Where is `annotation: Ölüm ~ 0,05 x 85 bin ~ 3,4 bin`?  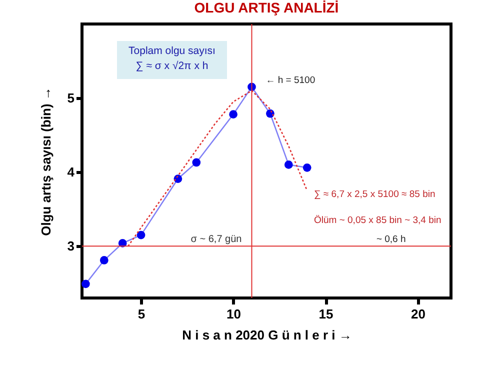
annotation: Ölüm ~ 0,05 x 85 bin ~ 3,4 bin is located at coordinates (378, 220).